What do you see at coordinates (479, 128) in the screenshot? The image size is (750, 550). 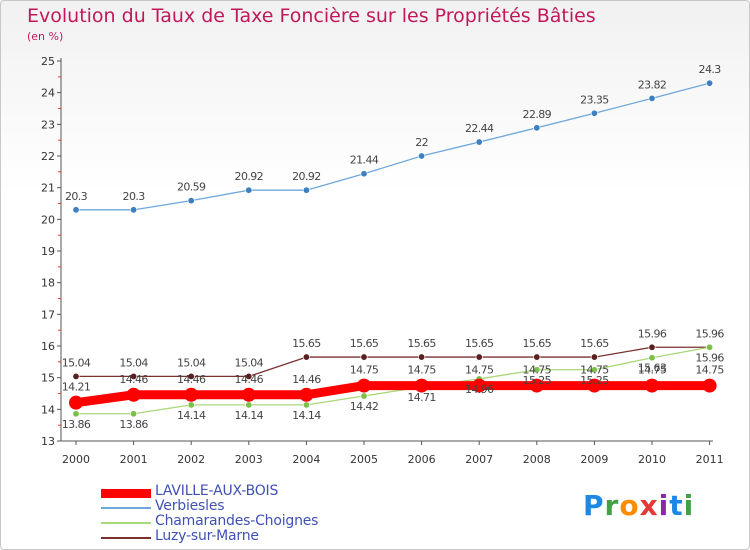 I see `data-label-1: 22.44` at bounding box center [479, 128].